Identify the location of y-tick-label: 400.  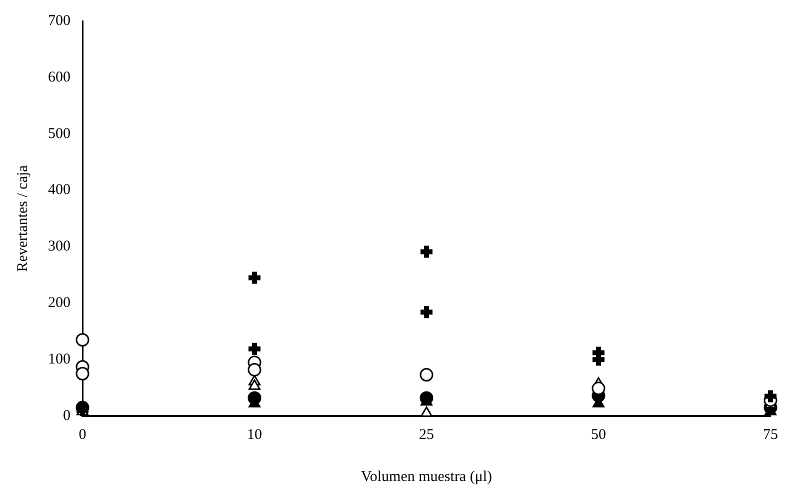
(59, 190).